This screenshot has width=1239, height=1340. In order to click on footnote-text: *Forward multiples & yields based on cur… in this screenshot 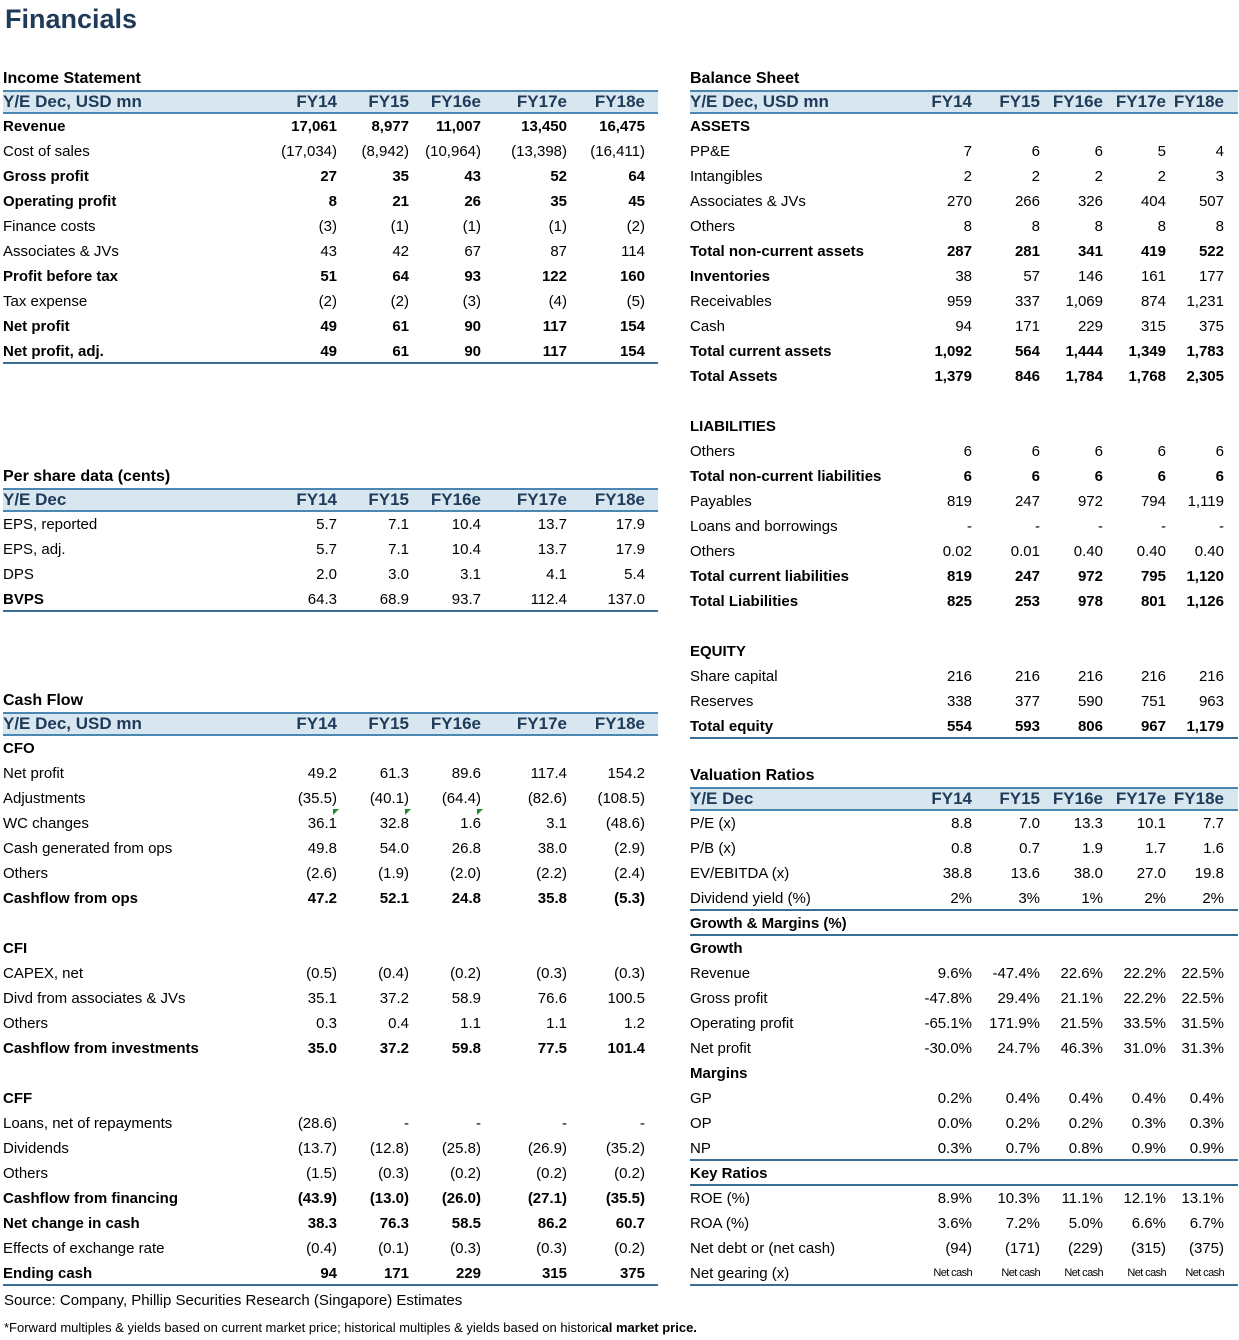, I will do `click(303, 1327)`.